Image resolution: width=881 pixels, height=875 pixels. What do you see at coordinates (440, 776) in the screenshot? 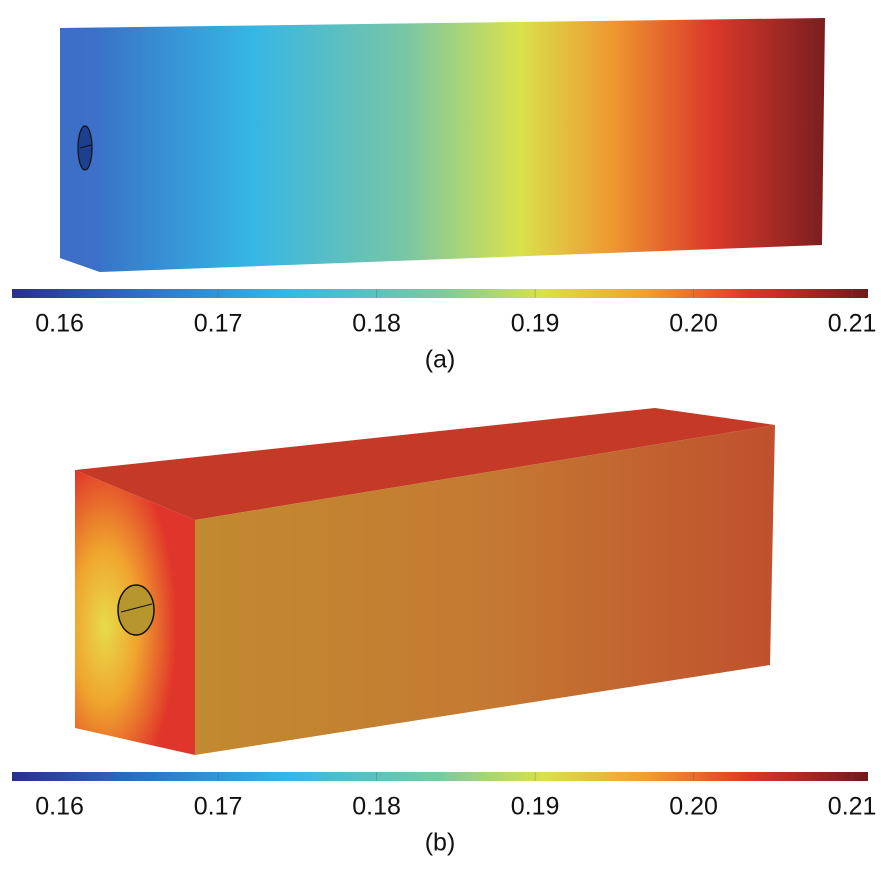
I see `colorbar-b` at bounding box center [440, 776].